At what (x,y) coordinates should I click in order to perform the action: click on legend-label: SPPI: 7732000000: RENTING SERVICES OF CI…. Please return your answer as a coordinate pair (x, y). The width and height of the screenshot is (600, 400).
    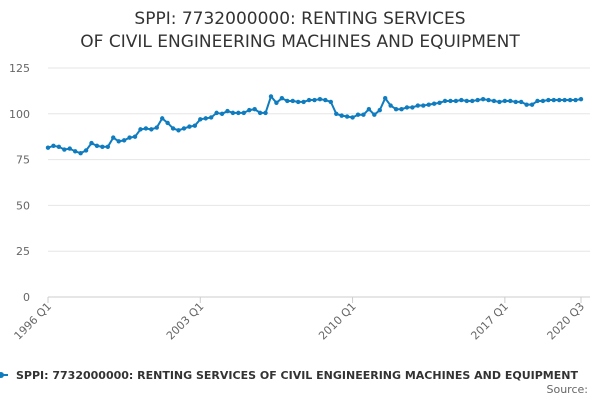
    Looking at the image, I should click on (297, 375).